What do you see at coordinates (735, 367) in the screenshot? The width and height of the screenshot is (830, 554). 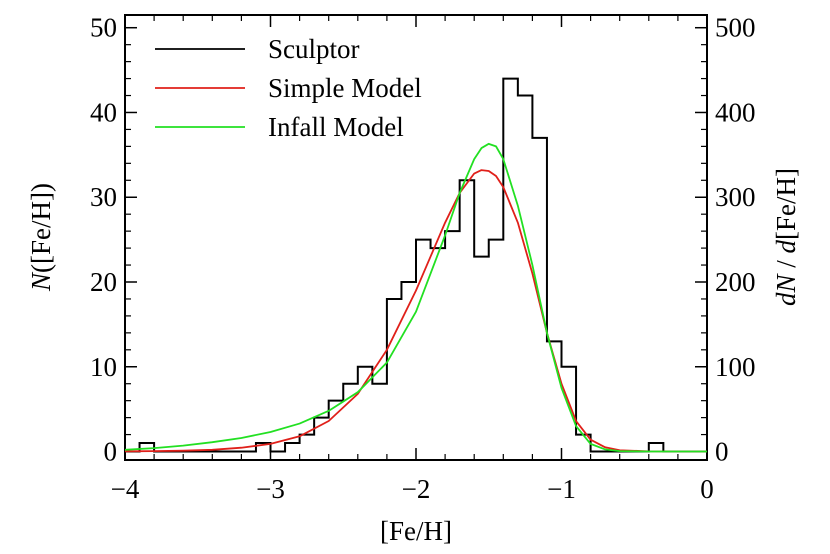 I see `y-right-tick-label: 100` at bounding box center [735, 367].